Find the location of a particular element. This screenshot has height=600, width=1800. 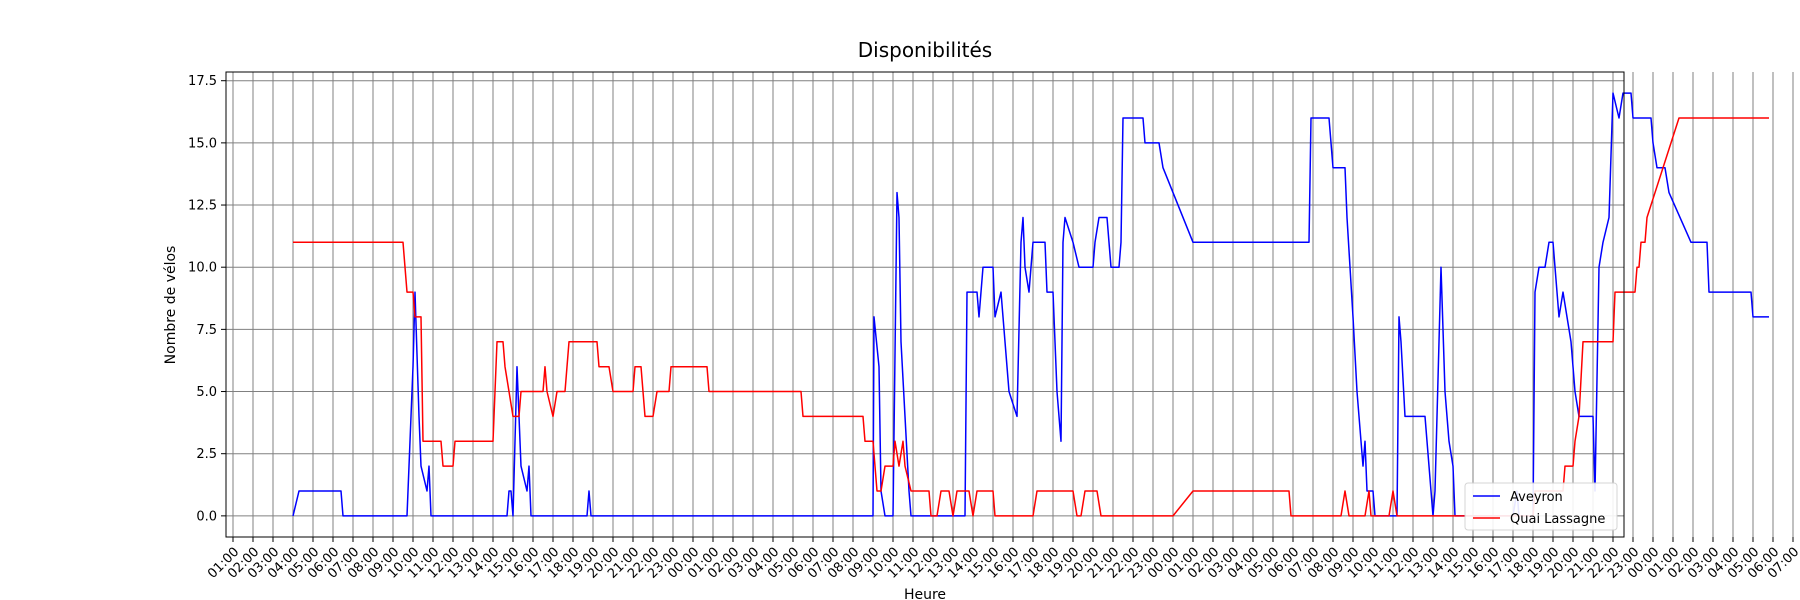

y-tick-label: 12.5 is located at coordinates (202, 206).